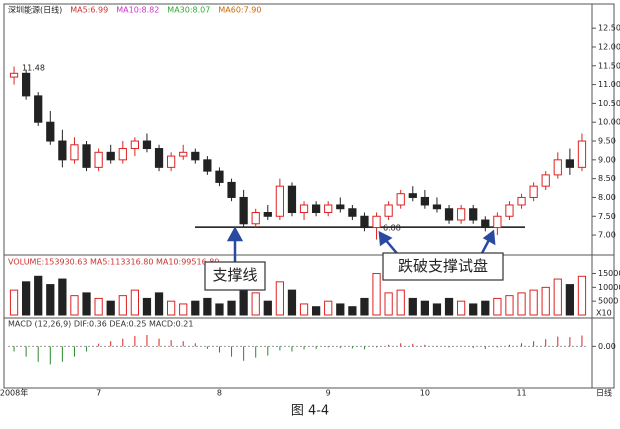 This screenshot has height=429, width=620. I want to click on caption: 图 4-4, so click(310, 411).